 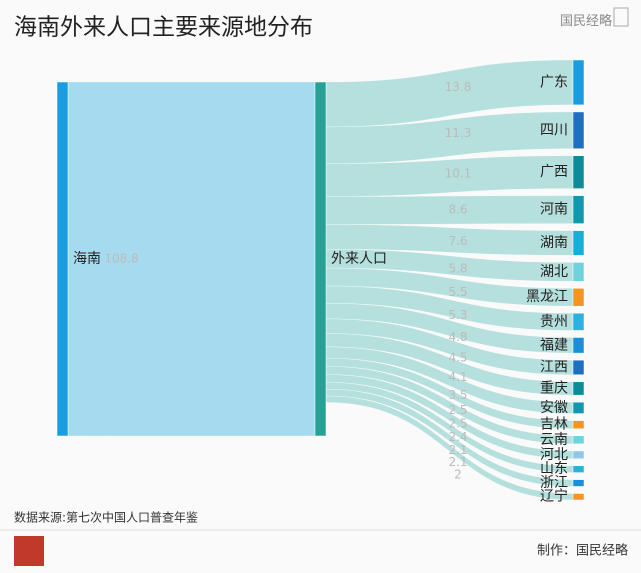 What do you see at coordinates (554, 425) in the screenshot?
I see `node-label: 吉林` at bounding box center [554, 425].